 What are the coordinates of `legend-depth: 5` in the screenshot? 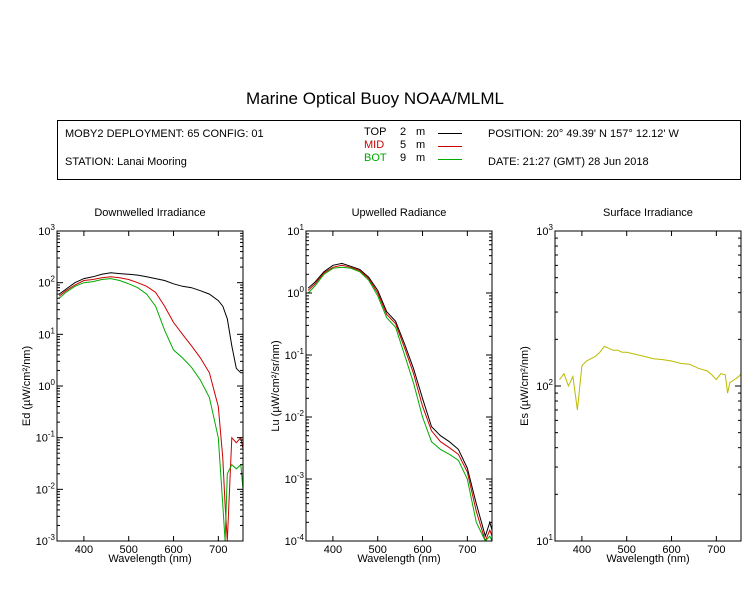 It's located at (403, 145).